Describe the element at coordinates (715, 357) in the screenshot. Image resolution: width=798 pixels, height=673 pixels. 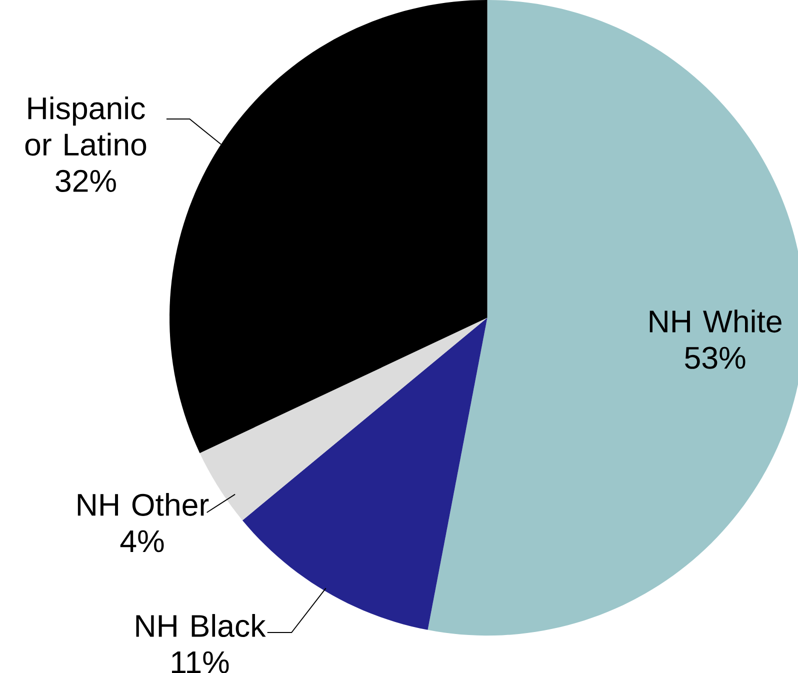
I see `data-label: 53%` at that location.